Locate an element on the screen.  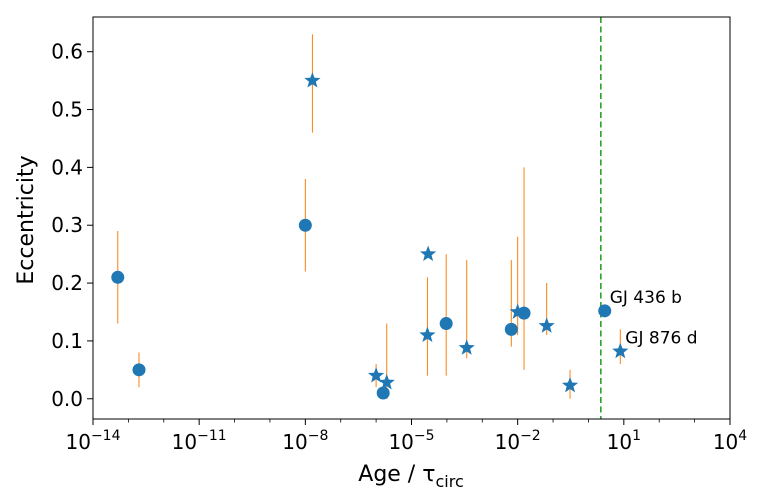
y-axis-label: Eccentricity is located at coordinates (26, 219).